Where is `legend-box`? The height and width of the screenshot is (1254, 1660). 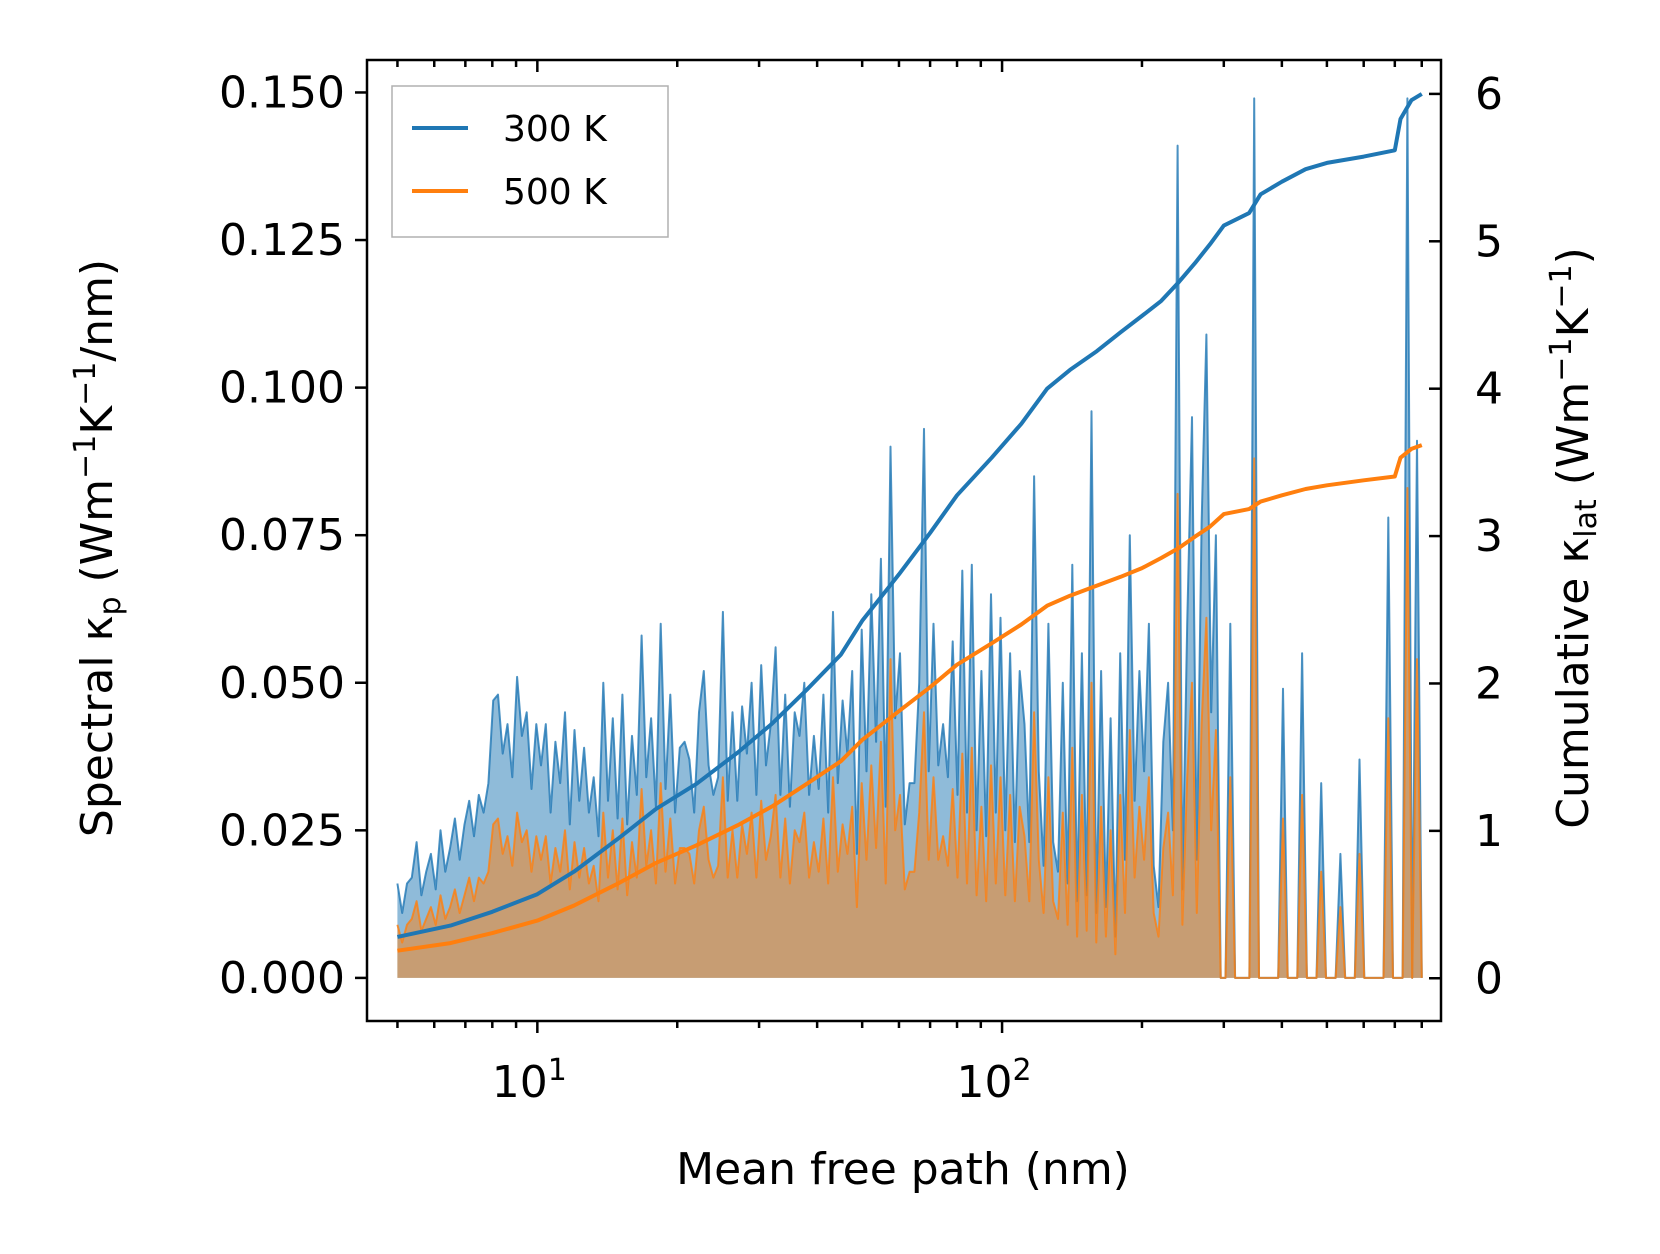
legend-box is located at coordinates (530, 161).